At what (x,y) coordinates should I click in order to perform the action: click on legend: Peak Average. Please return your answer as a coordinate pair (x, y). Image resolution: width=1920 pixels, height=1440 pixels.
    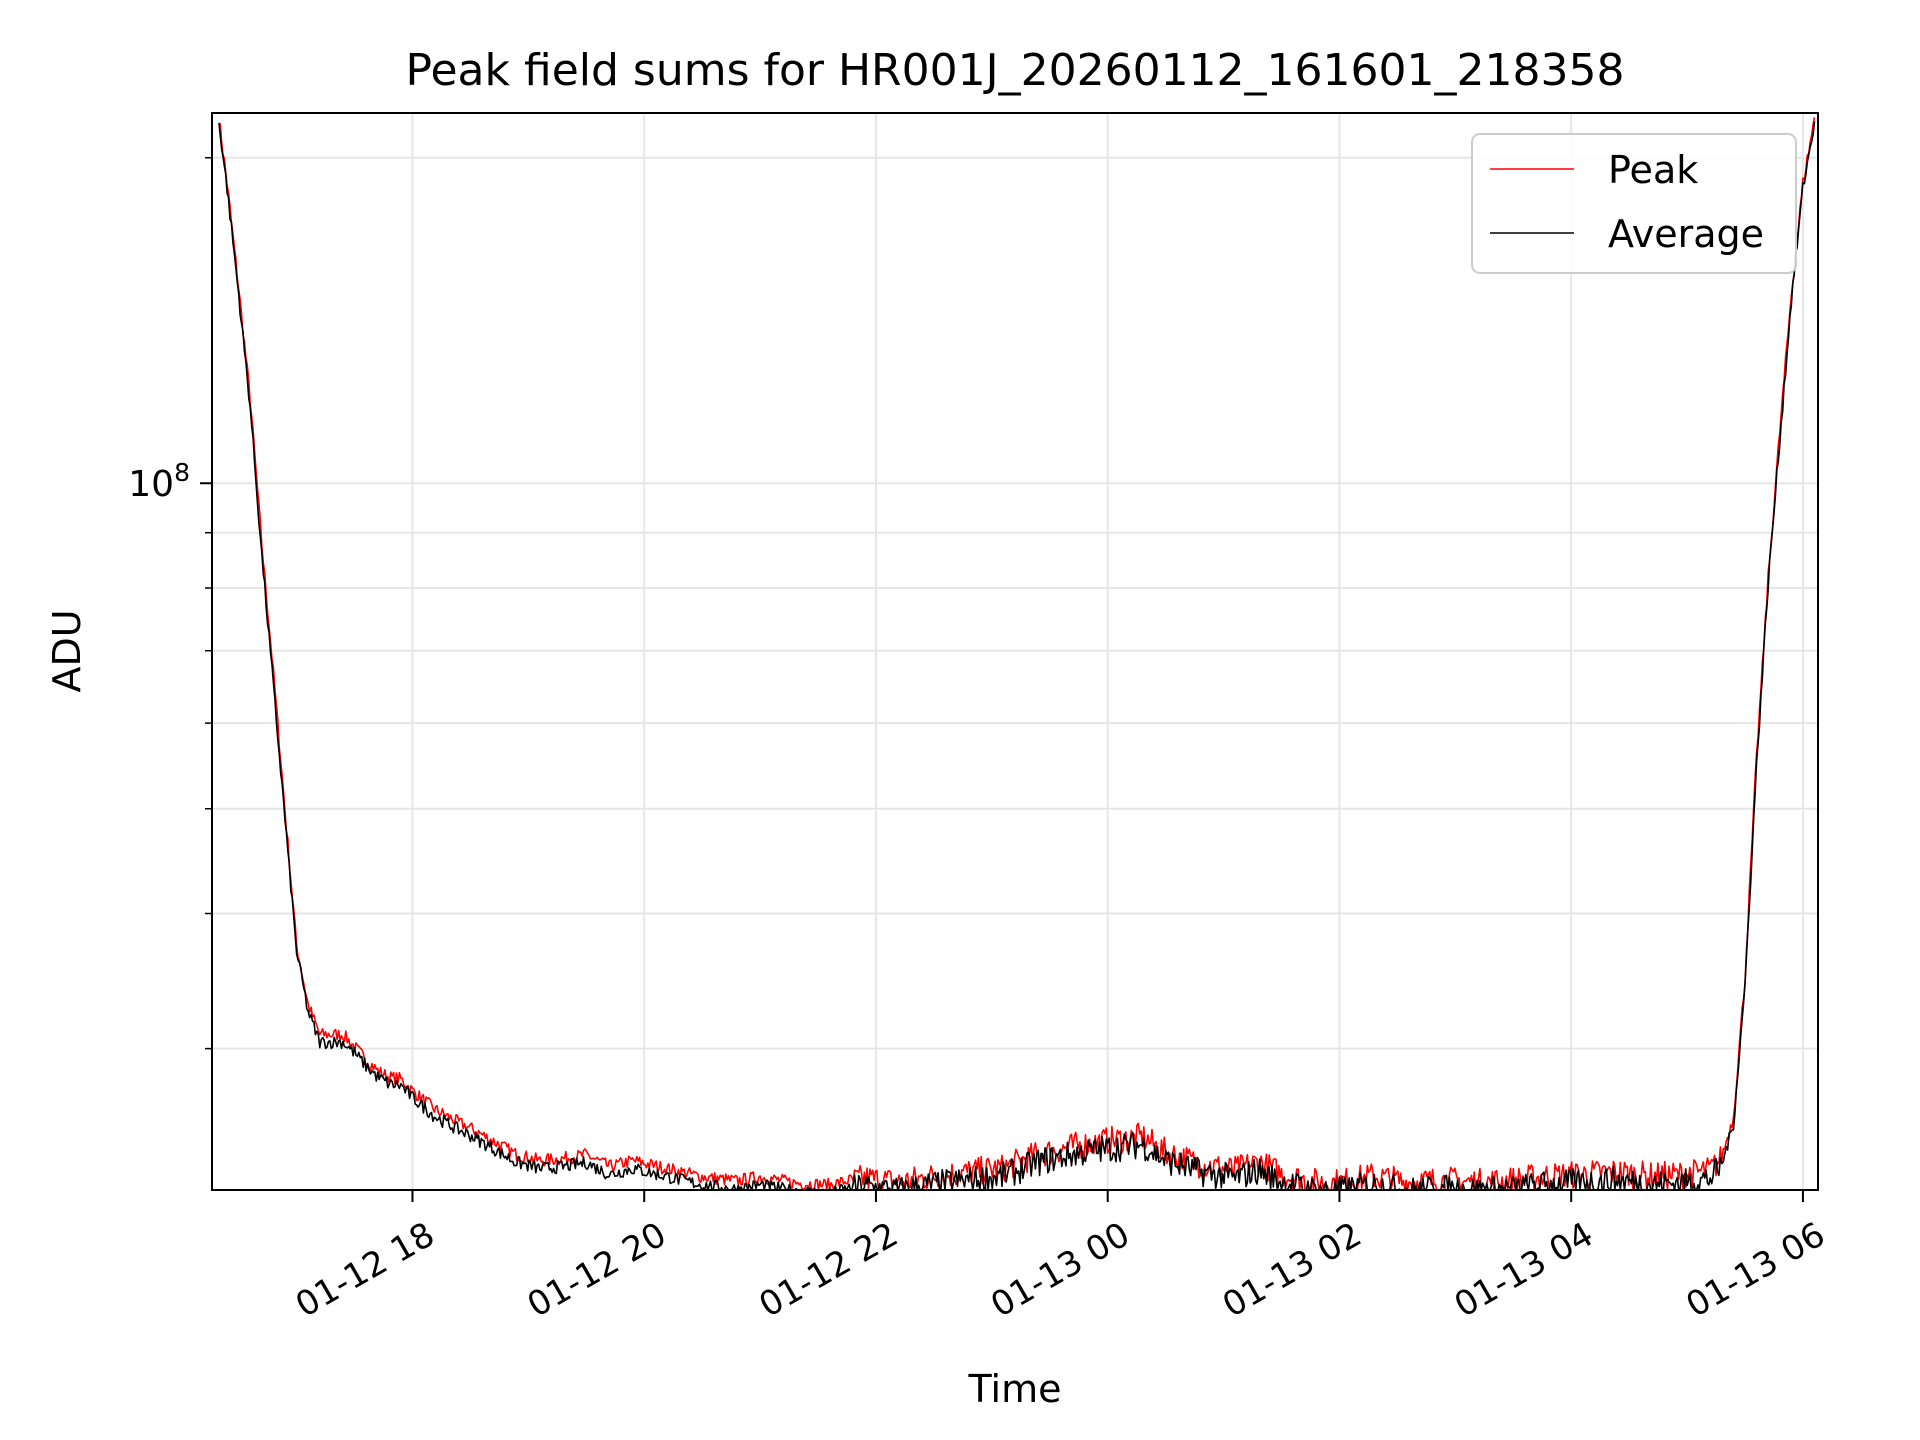
    Looking at the image, I should click on (1634, 203).